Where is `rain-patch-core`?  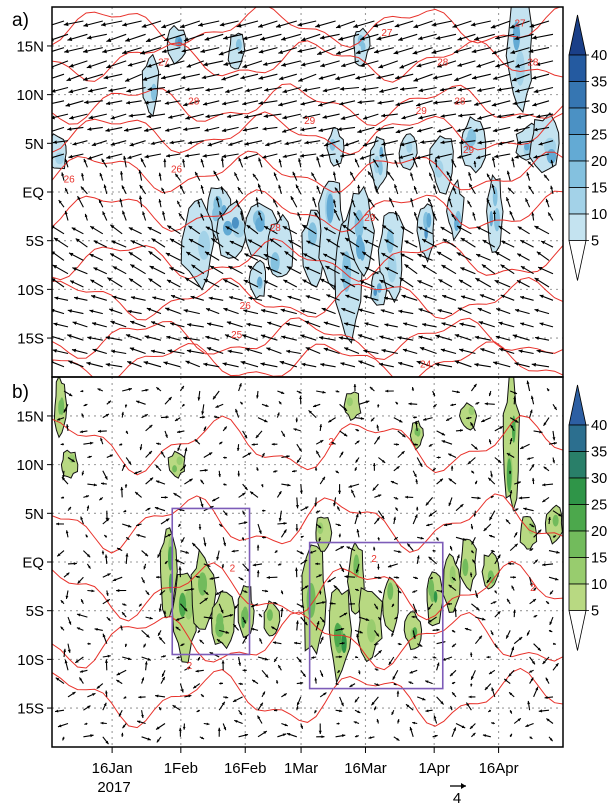
rain-patch-core is located at coordinates (356, 566).